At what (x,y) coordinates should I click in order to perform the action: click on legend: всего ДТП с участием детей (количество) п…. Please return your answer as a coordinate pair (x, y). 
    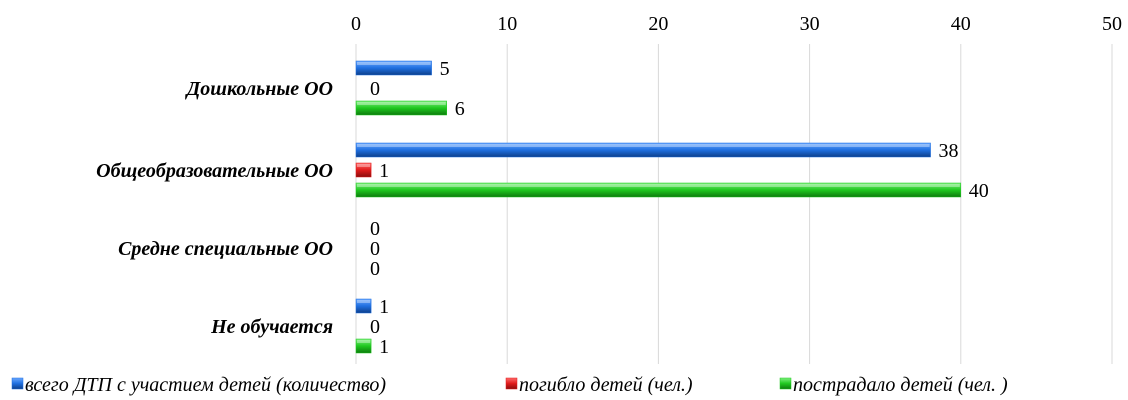
    Looking at the image, I should click on (509, 385).